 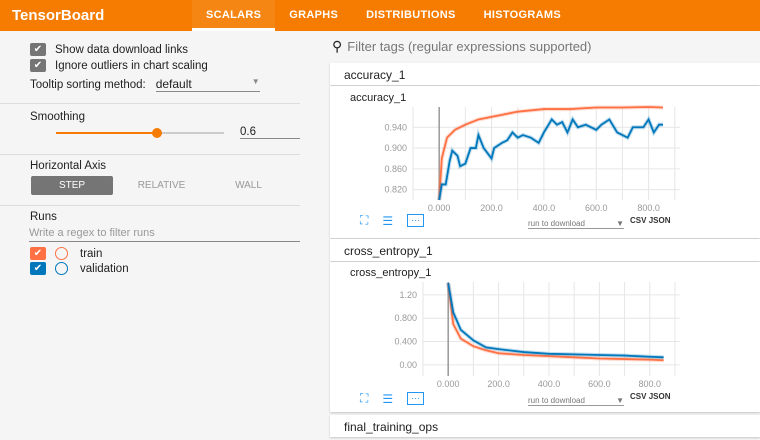 I want to click on checkbox-label: Show data download links, so click(x=121, y=49).